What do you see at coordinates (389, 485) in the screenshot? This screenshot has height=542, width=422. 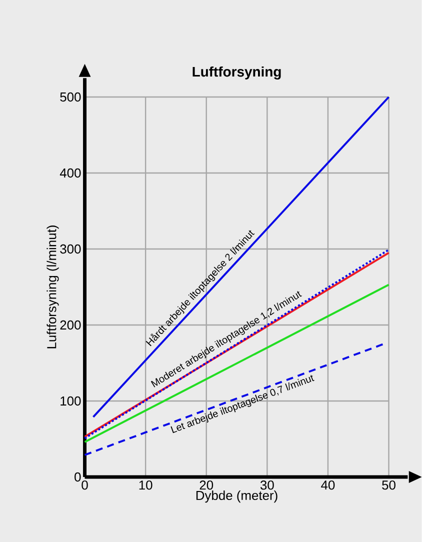 I see `x-tick-label: 50` at bounding box center [389, 485].